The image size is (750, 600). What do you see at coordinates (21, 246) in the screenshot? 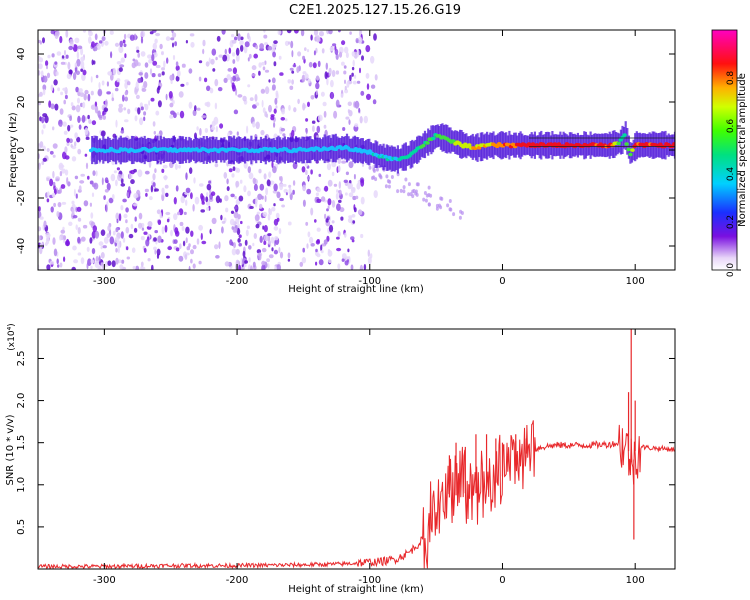
I see `y-tick-label: -40` at bounding box center [21, 246].